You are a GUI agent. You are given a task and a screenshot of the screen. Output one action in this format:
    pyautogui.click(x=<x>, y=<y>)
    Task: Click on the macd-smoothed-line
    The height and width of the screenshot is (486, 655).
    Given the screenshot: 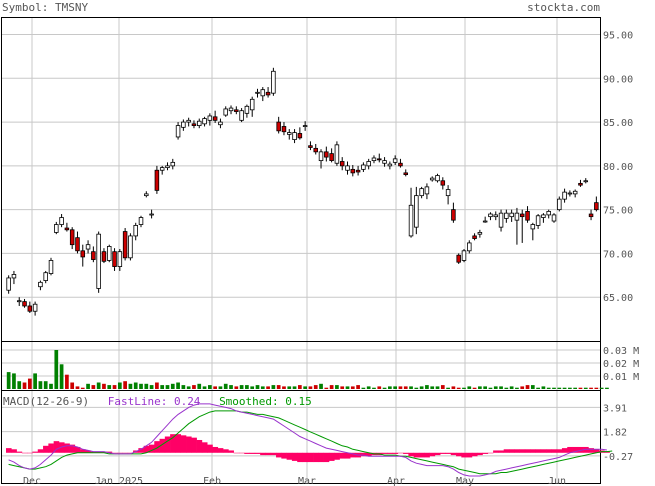 What is the action you would take?
    pyautogui.click(x=310, y=442)
    